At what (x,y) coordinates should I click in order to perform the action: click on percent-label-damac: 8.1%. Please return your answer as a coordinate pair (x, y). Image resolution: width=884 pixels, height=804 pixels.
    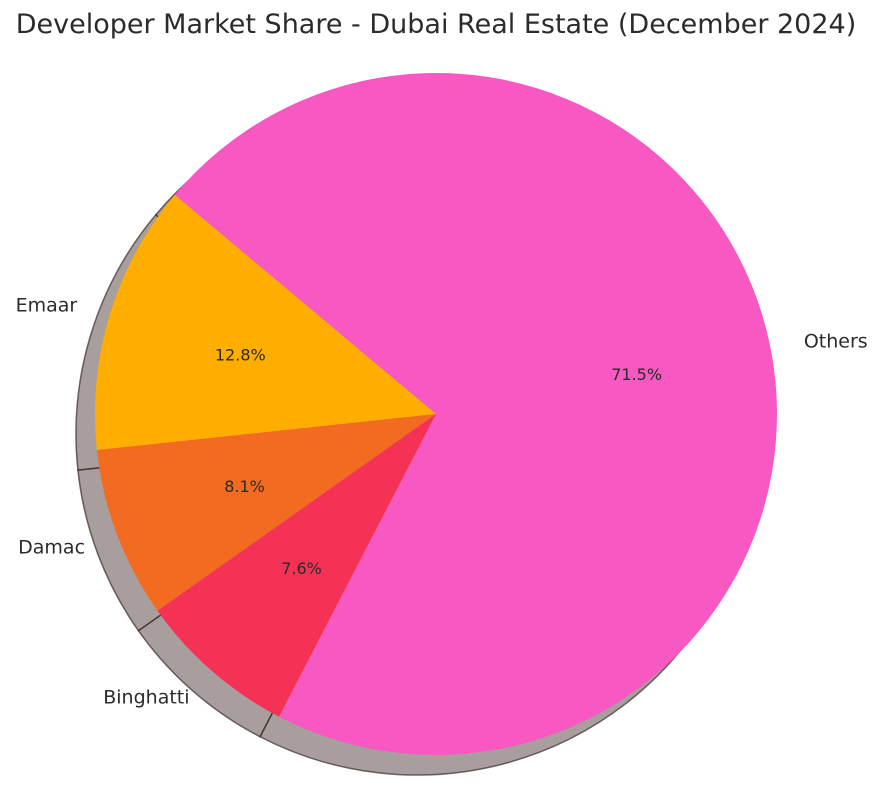
    Looking at the image, I should click on (244, 486).